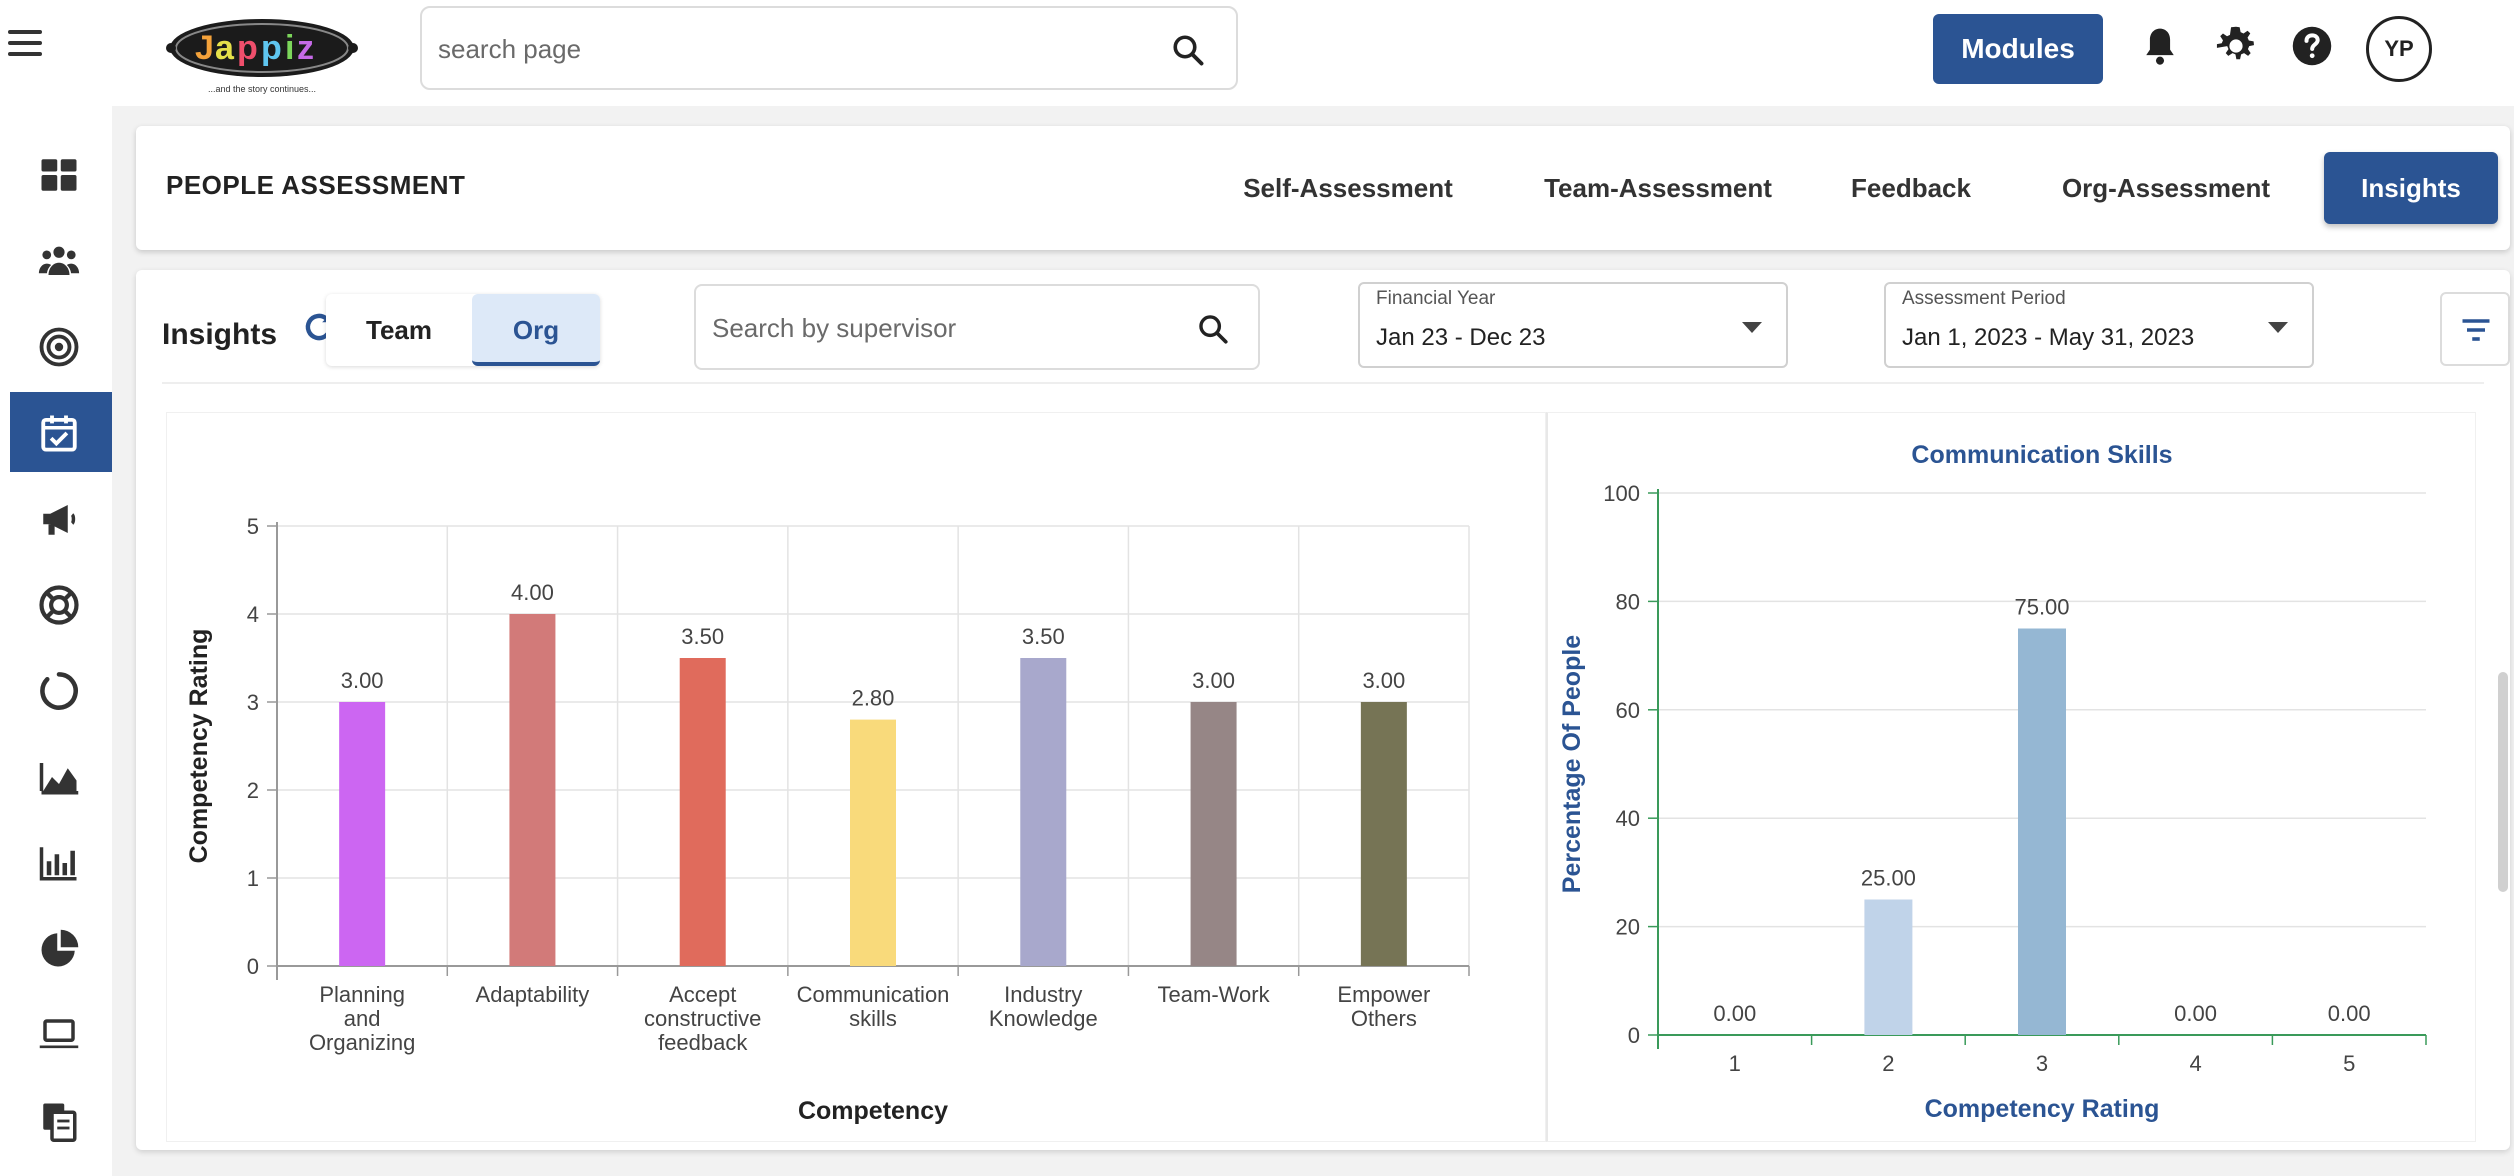 The width and height of the screenshot is (2514, 1176). I want to click on x-tick-label: Adaptability, so click(533, 994).